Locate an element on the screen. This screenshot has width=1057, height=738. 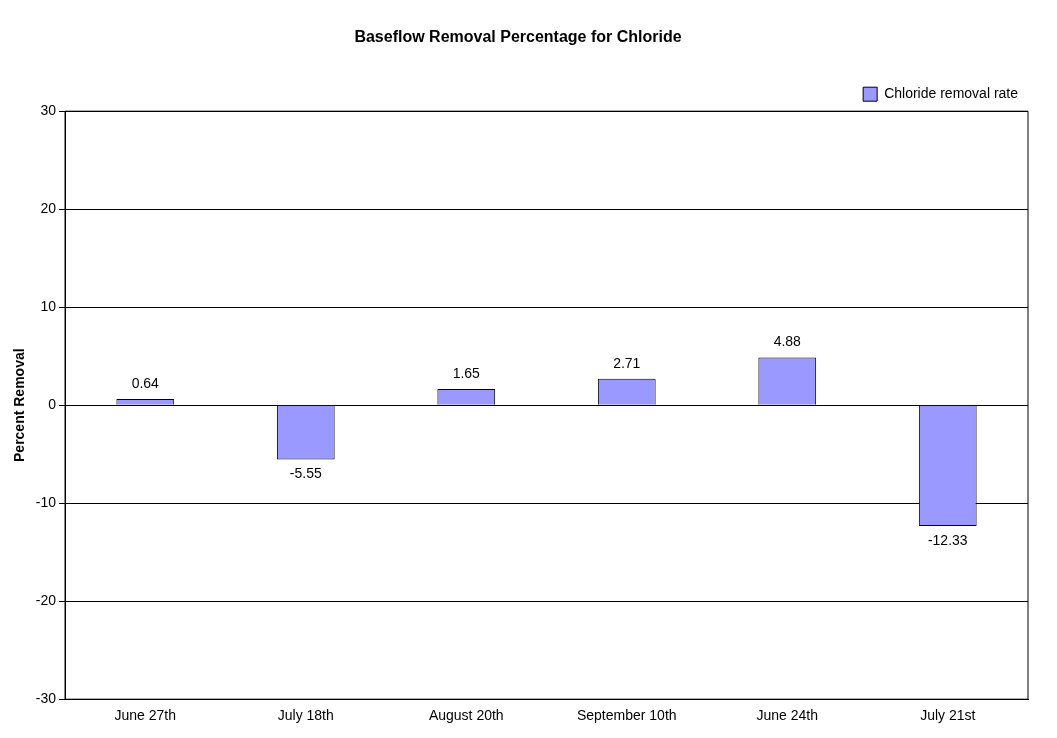
data-label: 1.65 is located at coordinates (466, 372).